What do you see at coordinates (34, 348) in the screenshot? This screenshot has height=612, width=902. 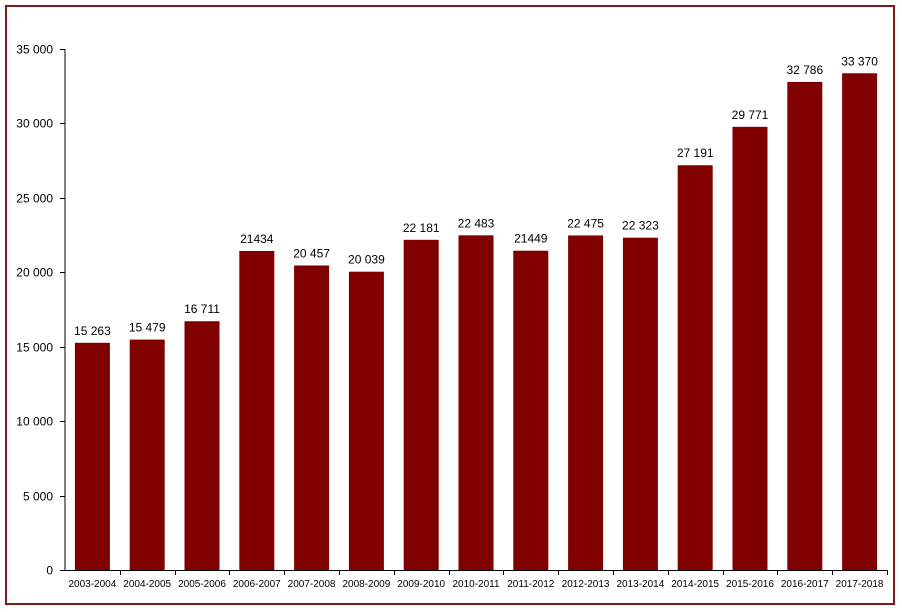 I see `y-tick-label: 15 000` at bounding box center [34, 348].